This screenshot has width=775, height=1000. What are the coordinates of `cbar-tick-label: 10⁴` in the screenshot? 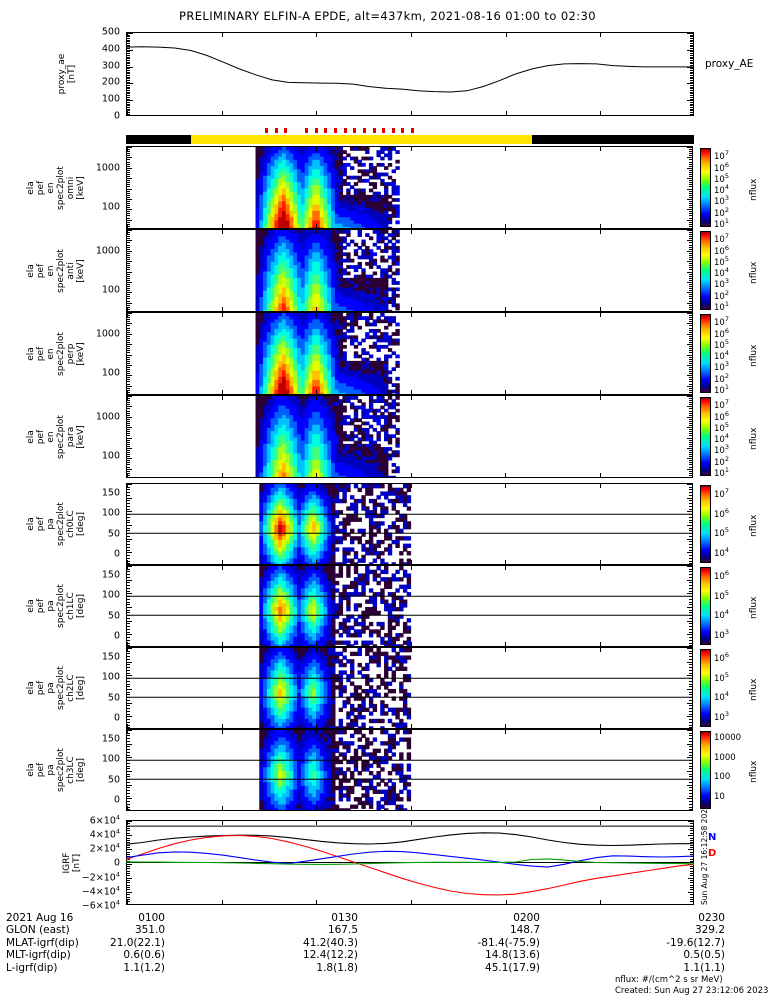 It's located at (721, 615).